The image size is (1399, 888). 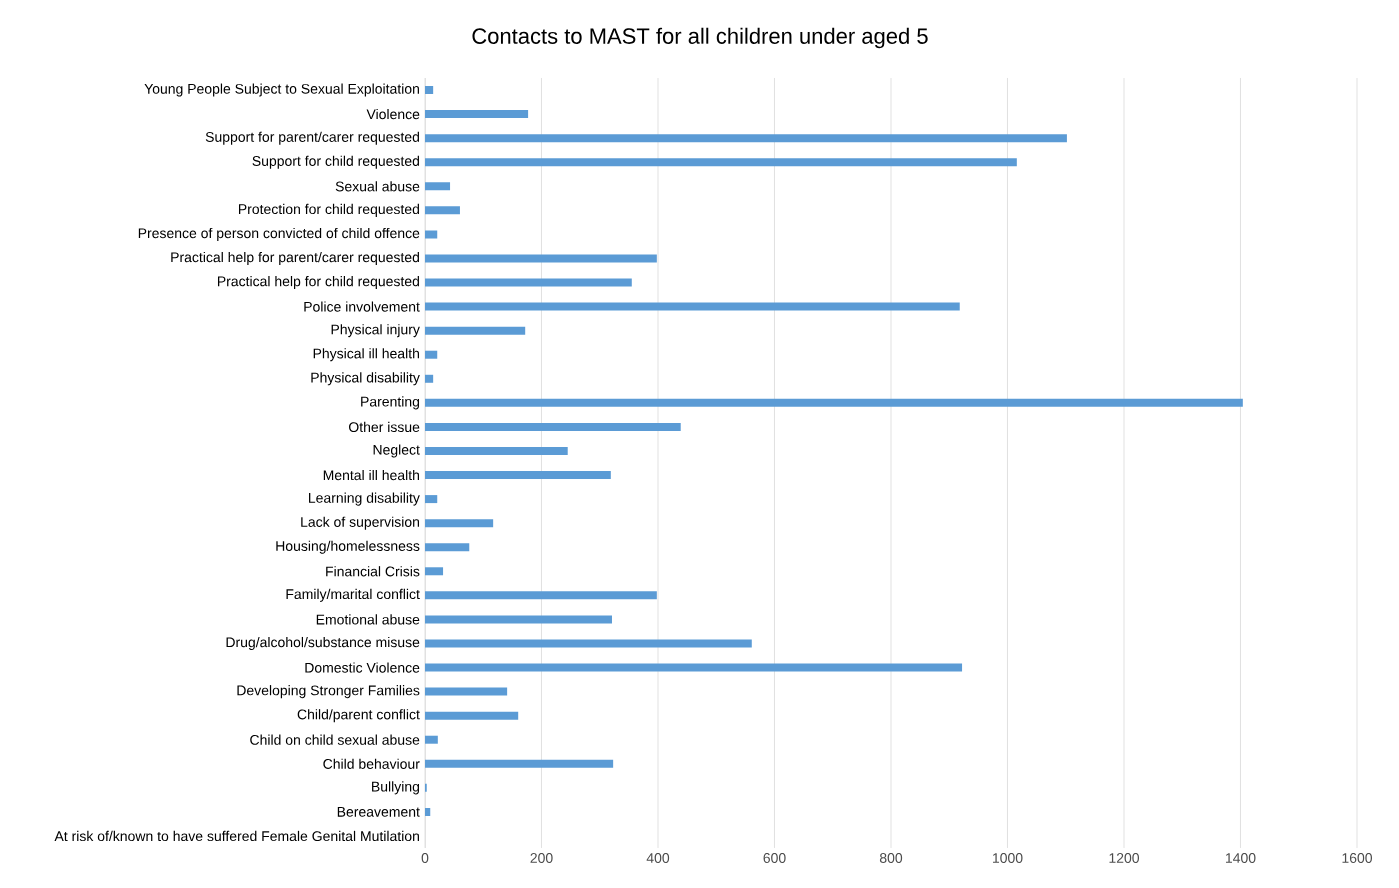 I want to click on y-tick-label: Child on child sexual abuse, so click(x=335, y=739).